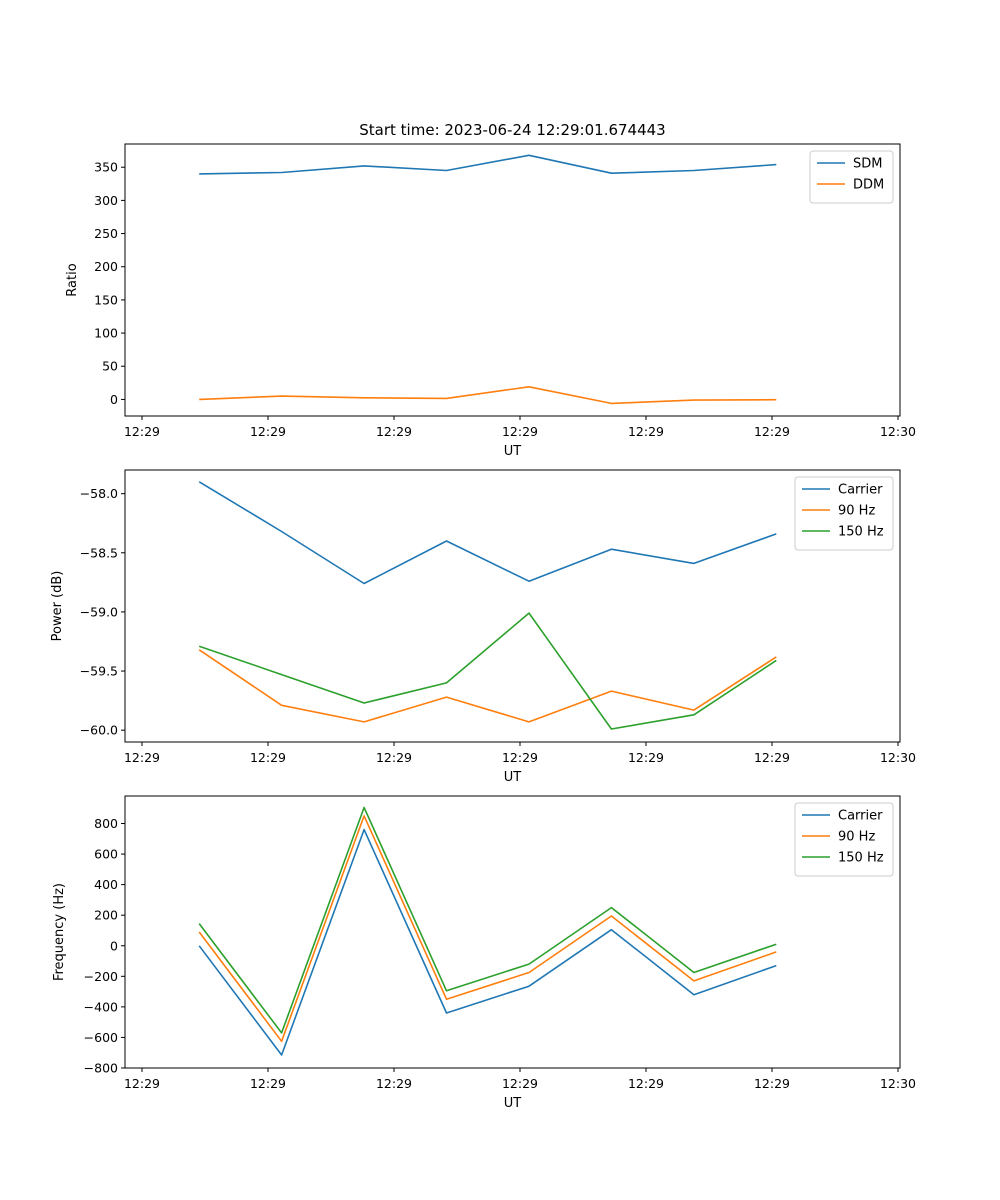 The image size is (1000, 1200). I want to click on y-tick-label: 100, so click(106, 333).